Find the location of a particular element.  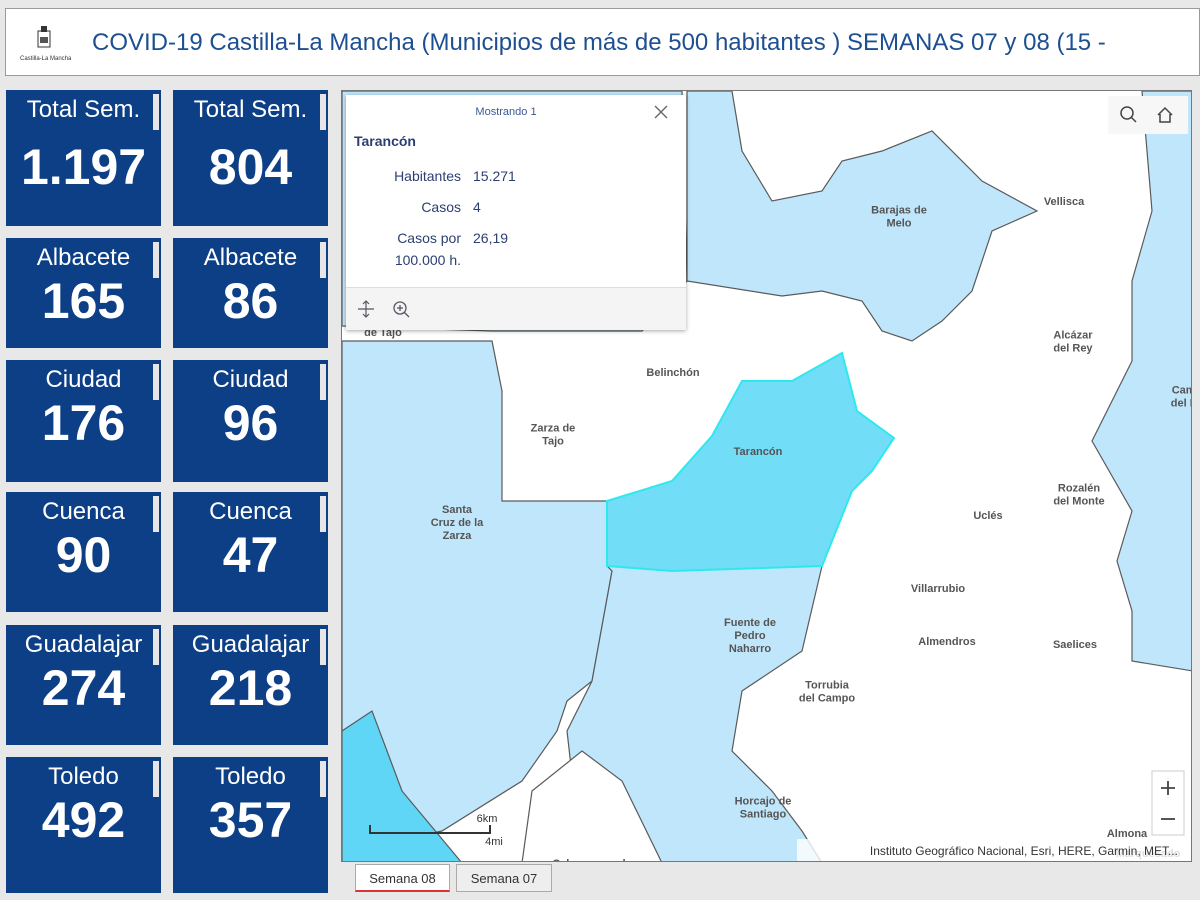

field-value: 15.271 is located at coordinates (494, 176).